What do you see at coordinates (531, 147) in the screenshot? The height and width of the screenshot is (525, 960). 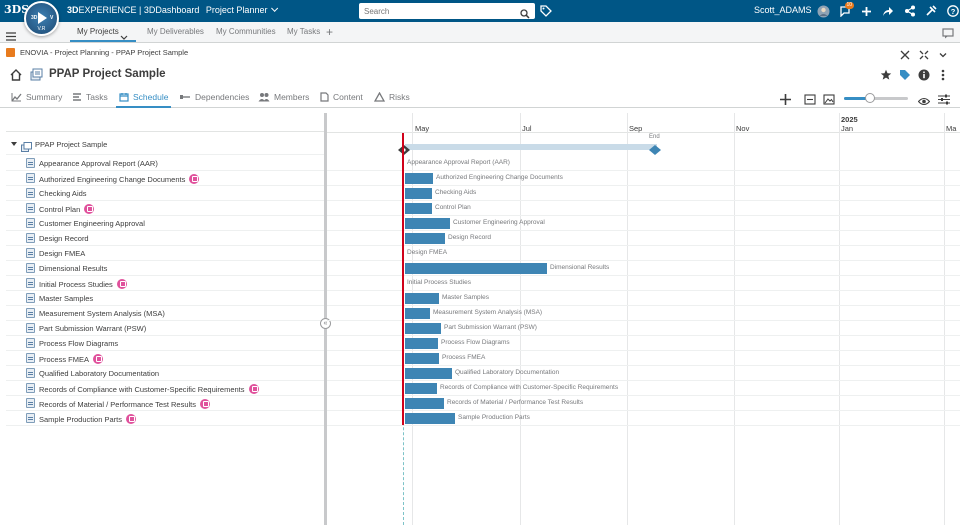 I see `project-summary-bar` at bounding box center [531, 147].